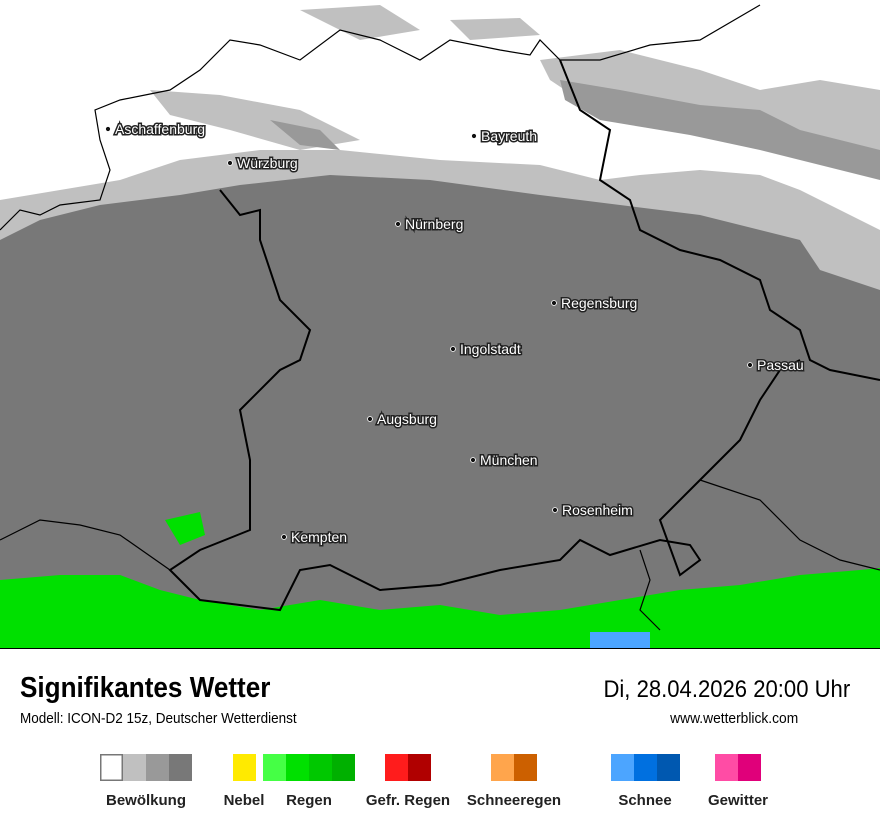 This screenshot has width=880, height=830. Describe the element at coordinates (645, 800) in the screenshot. I see `legend-label: Schnee` at that location.